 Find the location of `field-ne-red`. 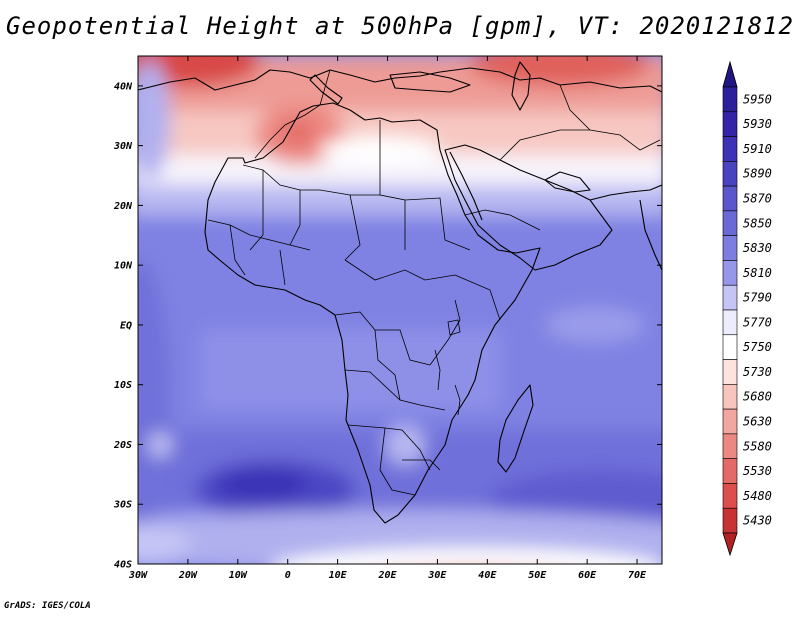

field-ne-red is located at coordinates (560, 71).